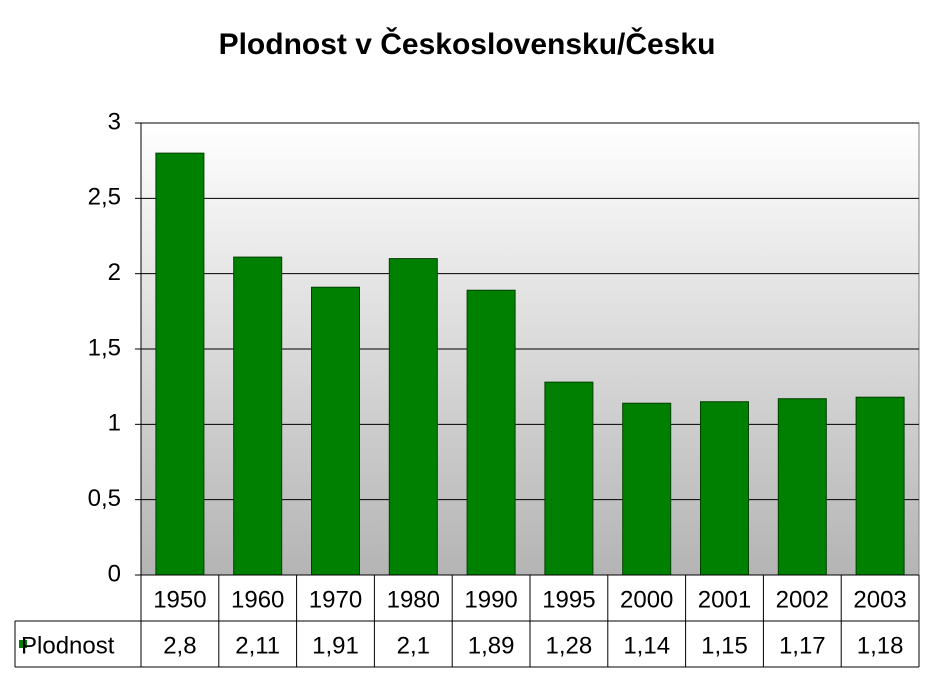 The width and height of the screenshot is (933, 683). Describe the element at coordinates (802, 599) in the screenshot. I see `x-tick-label: 2002` at that location.